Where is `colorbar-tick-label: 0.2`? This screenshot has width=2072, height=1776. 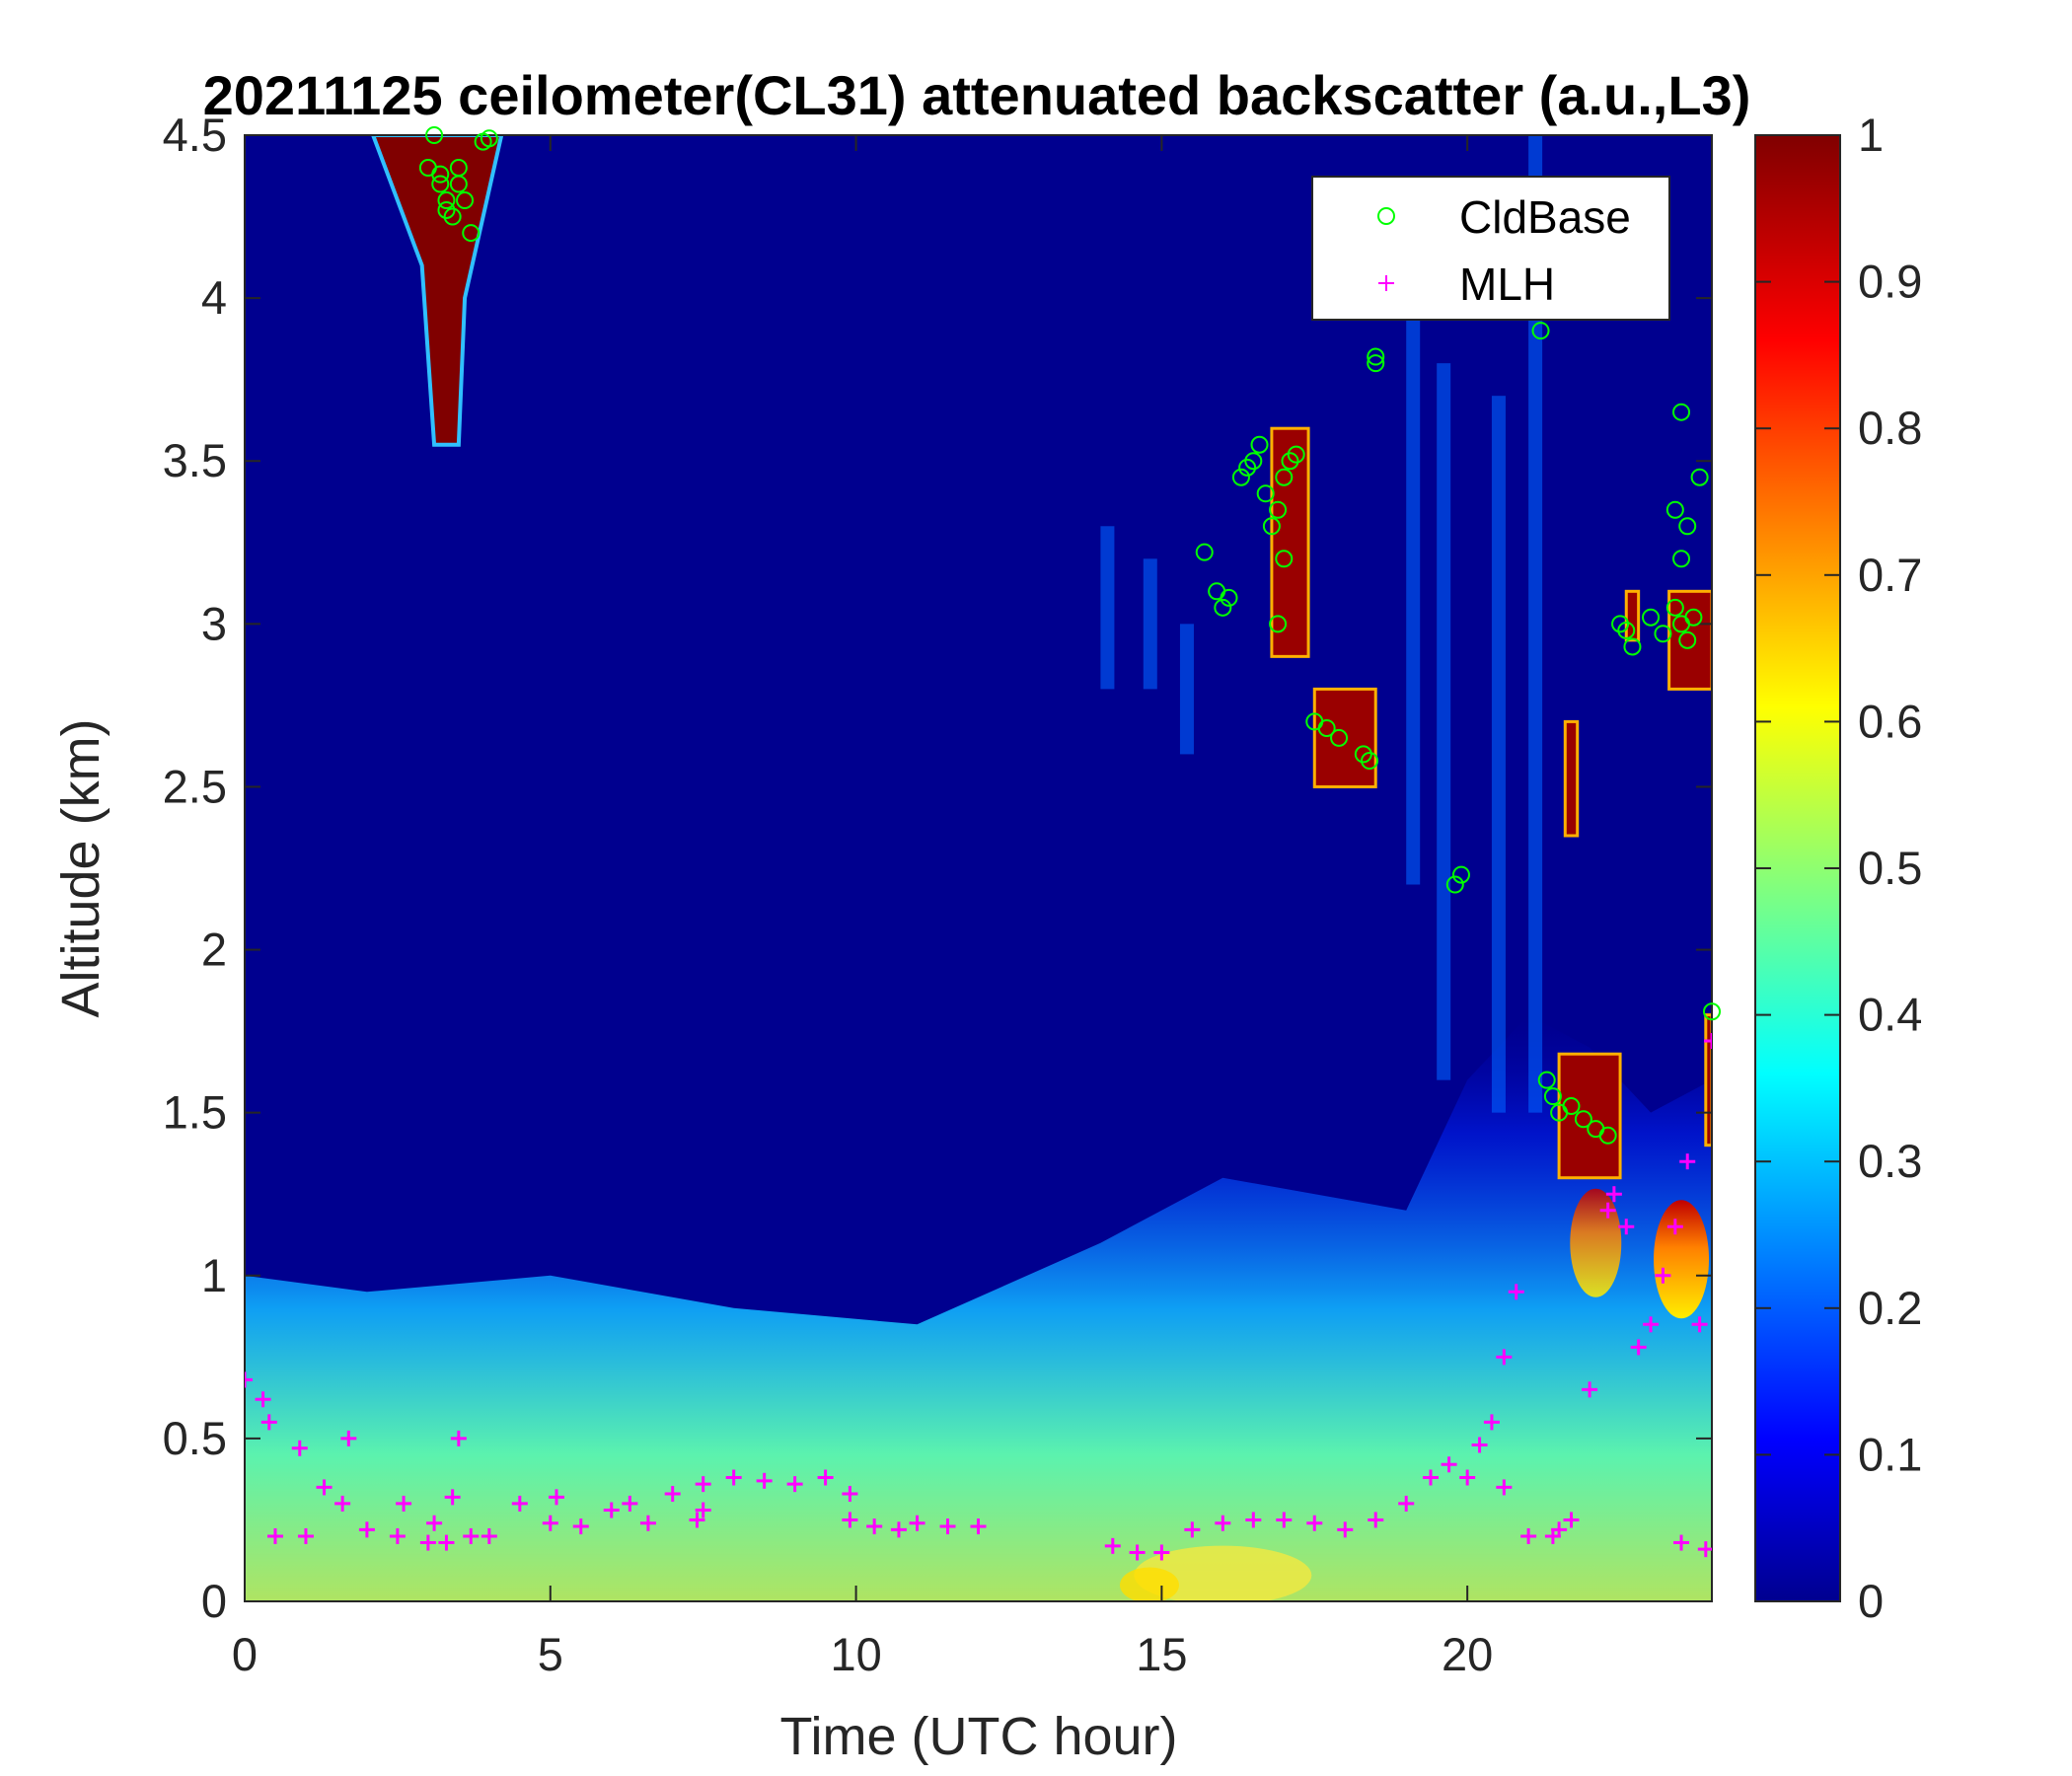 colorbar-tick-label: 0.2 is located at coordinates (1890, 1308).